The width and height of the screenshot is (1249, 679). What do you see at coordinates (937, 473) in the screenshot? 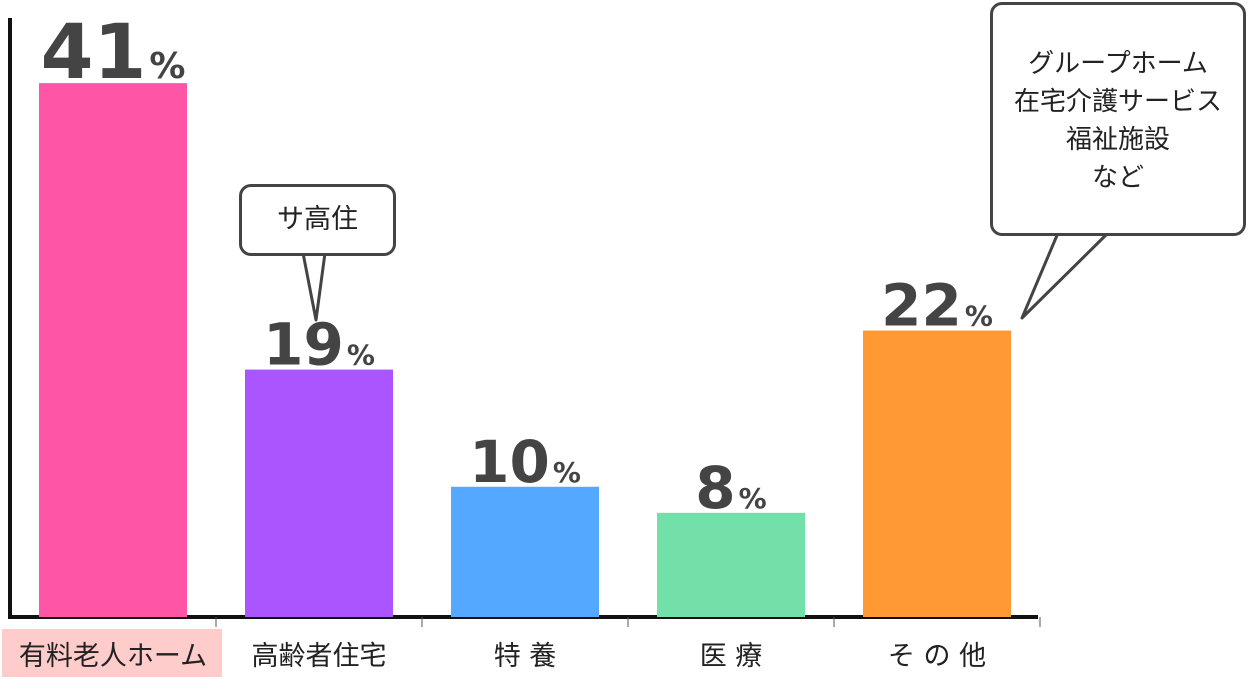
I see `bar-その他` at bounding box center [937, 473].